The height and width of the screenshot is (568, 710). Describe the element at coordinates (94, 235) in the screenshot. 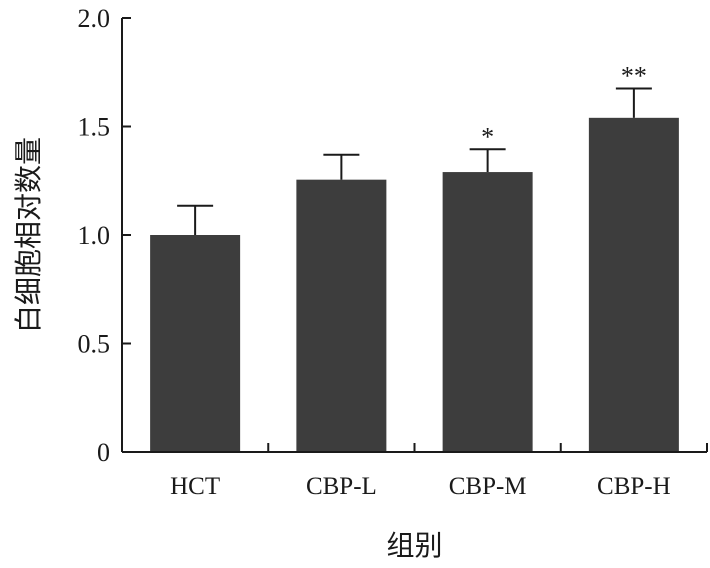

I see `y-tick-label: 1.0` at that location.